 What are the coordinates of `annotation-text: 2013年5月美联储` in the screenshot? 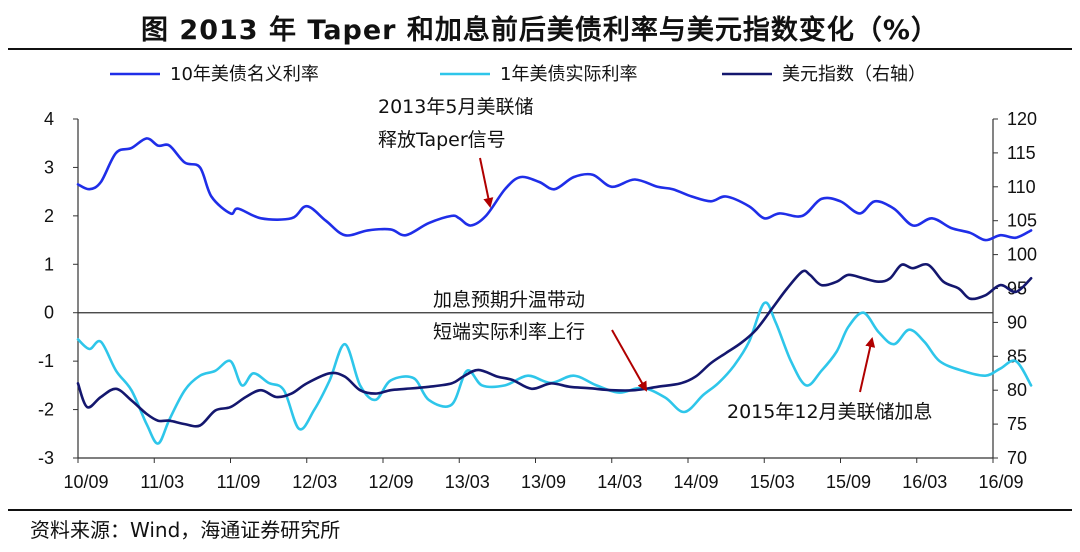 It's located at (455, 107).